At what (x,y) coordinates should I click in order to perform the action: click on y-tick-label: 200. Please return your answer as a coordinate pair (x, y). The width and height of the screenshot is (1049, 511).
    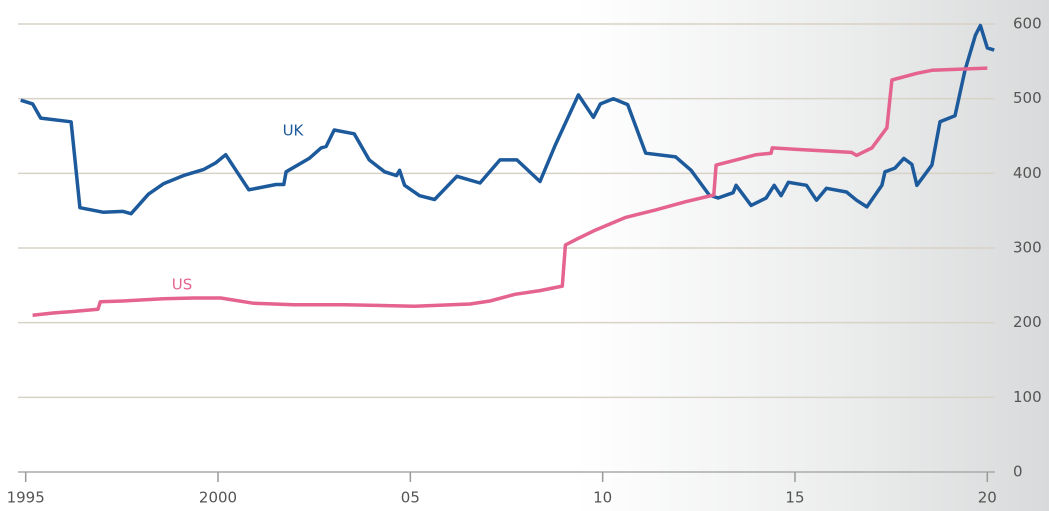
    Looking at the image, I should click on (1027, 322).